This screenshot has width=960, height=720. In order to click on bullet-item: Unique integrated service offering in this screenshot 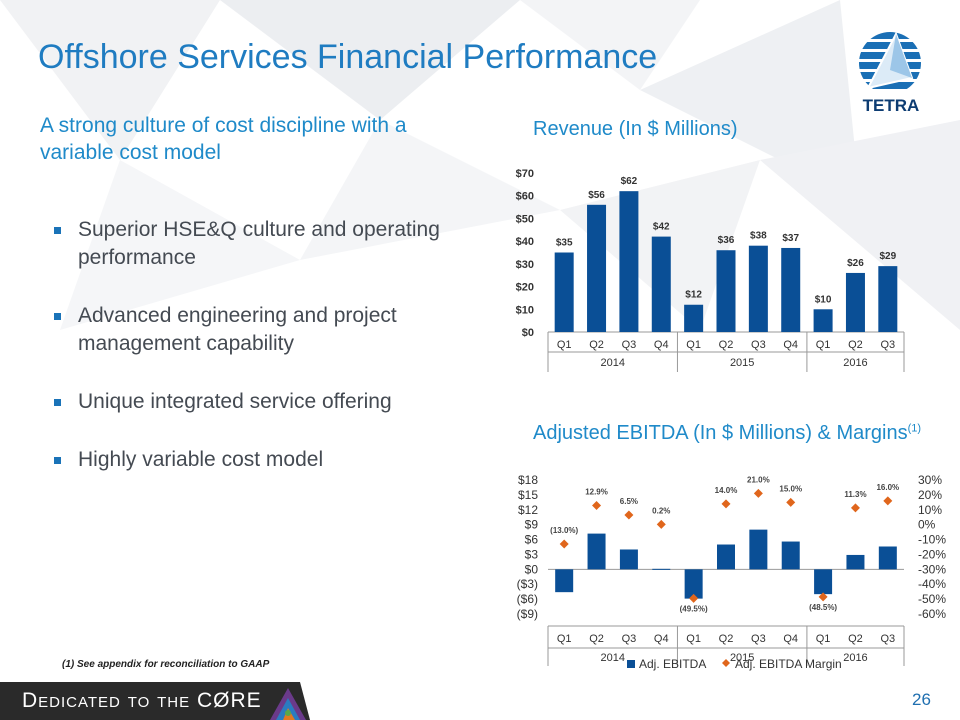, I will do `click(250, 402)`.